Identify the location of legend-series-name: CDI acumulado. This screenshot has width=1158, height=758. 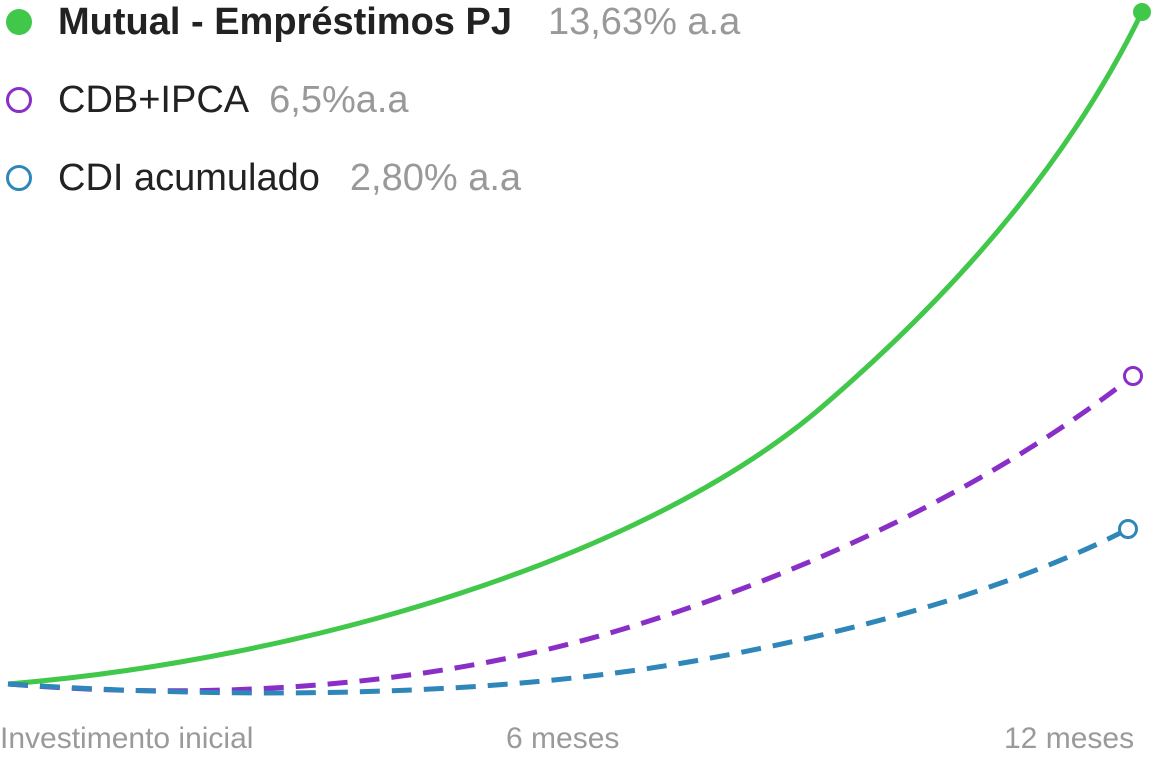
(189, 177).